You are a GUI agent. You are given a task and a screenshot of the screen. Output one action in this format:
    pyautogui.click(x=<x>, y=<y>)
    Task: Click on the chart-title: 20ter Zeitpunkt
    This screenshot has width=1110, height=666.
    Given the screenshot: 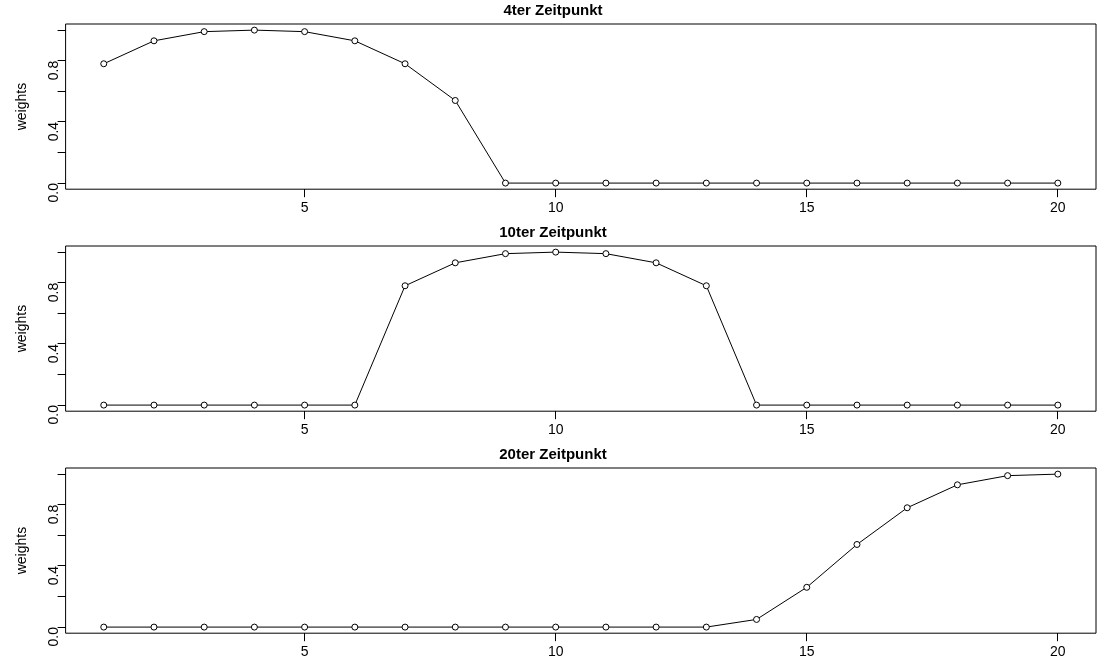 What is the action you would take?
    pyautogui.click(x=553, y=454)
    